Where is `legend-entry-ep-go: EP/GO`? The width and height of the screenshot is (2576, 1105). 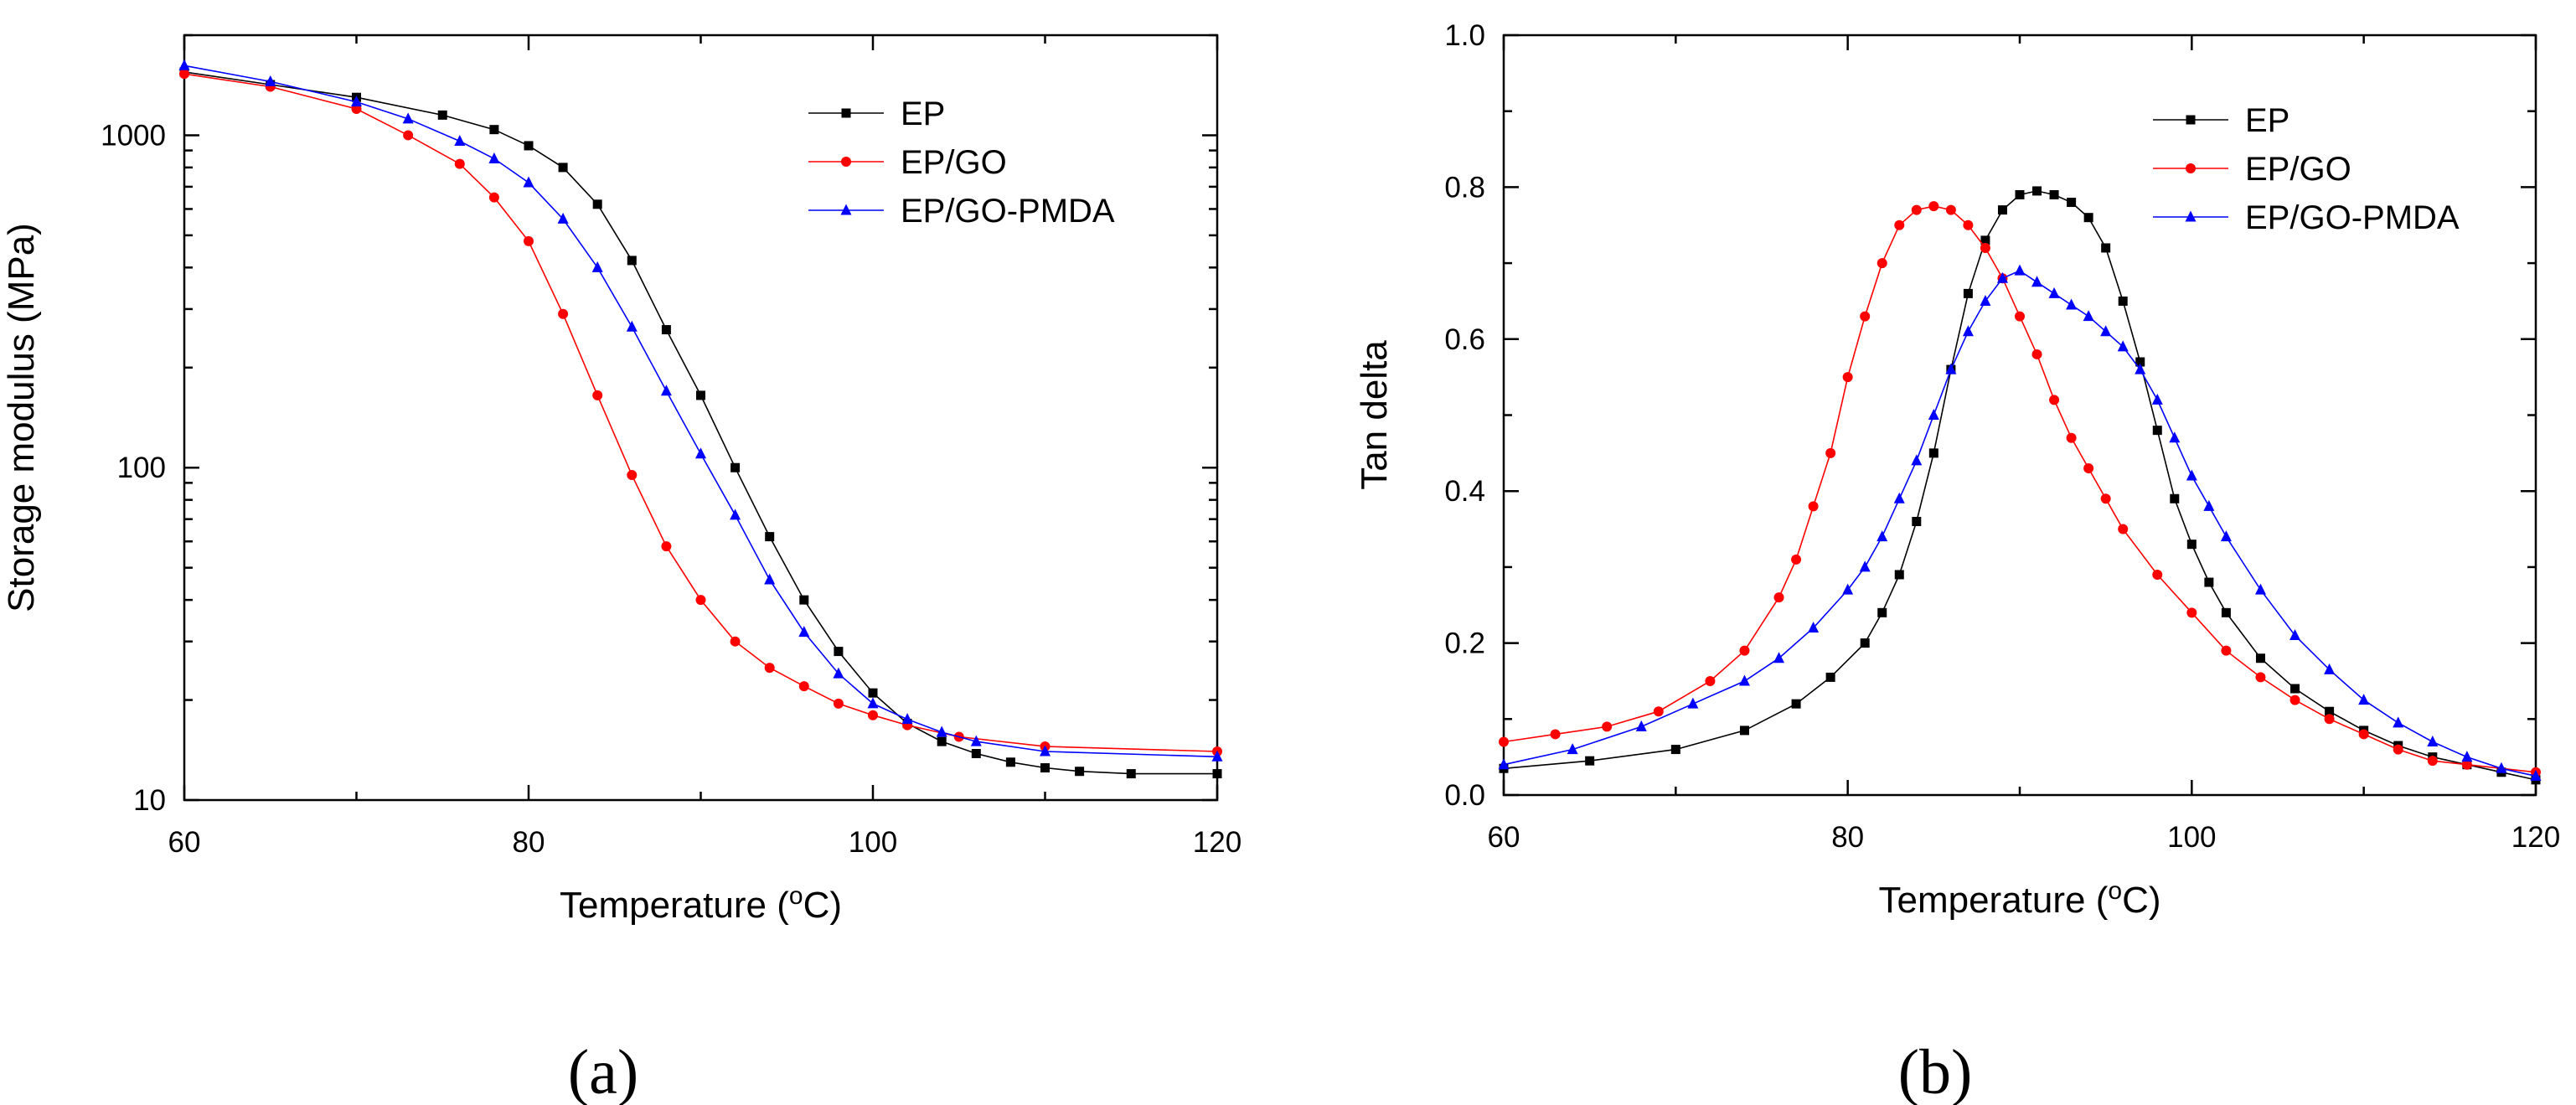
legend-entry-ep-go: EP/GO is located at coordinates (2252, 169).